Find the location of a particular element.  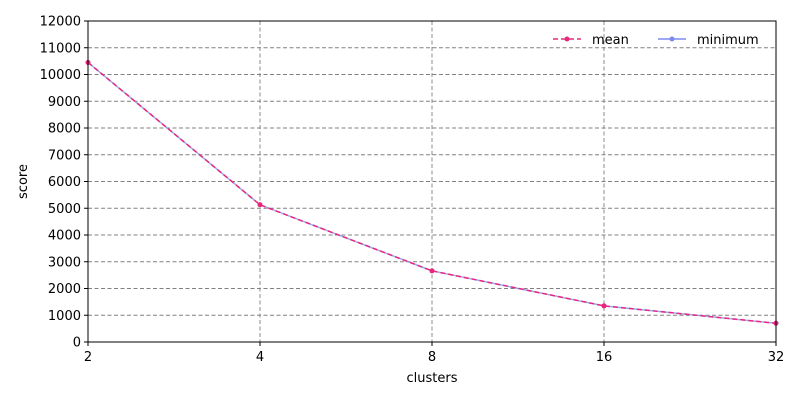

x-tick-label: 8 is located at coordinates (432, 357).